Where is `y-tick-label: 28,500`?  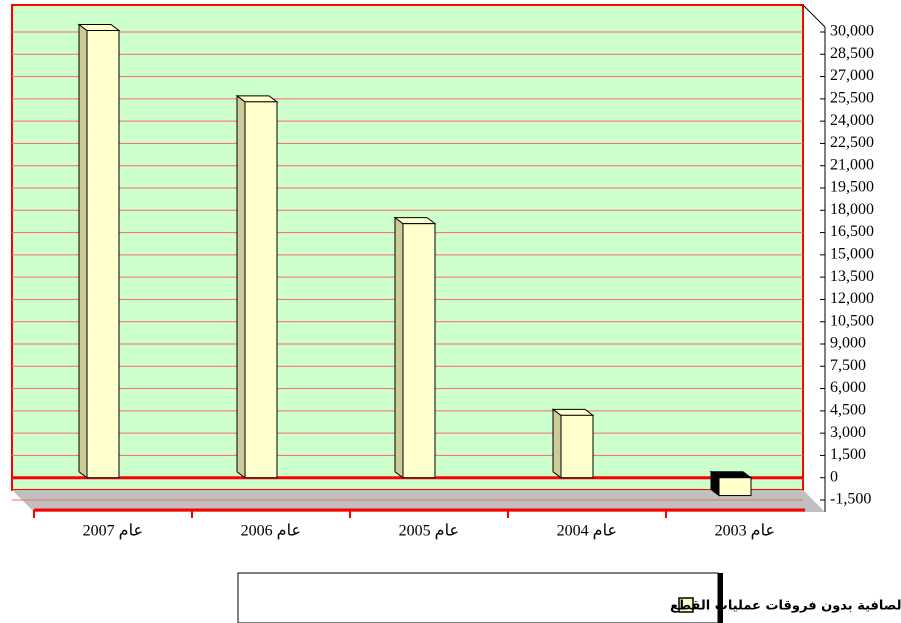
y-tick-label: 28,500 is located at coordinates (852, 53).